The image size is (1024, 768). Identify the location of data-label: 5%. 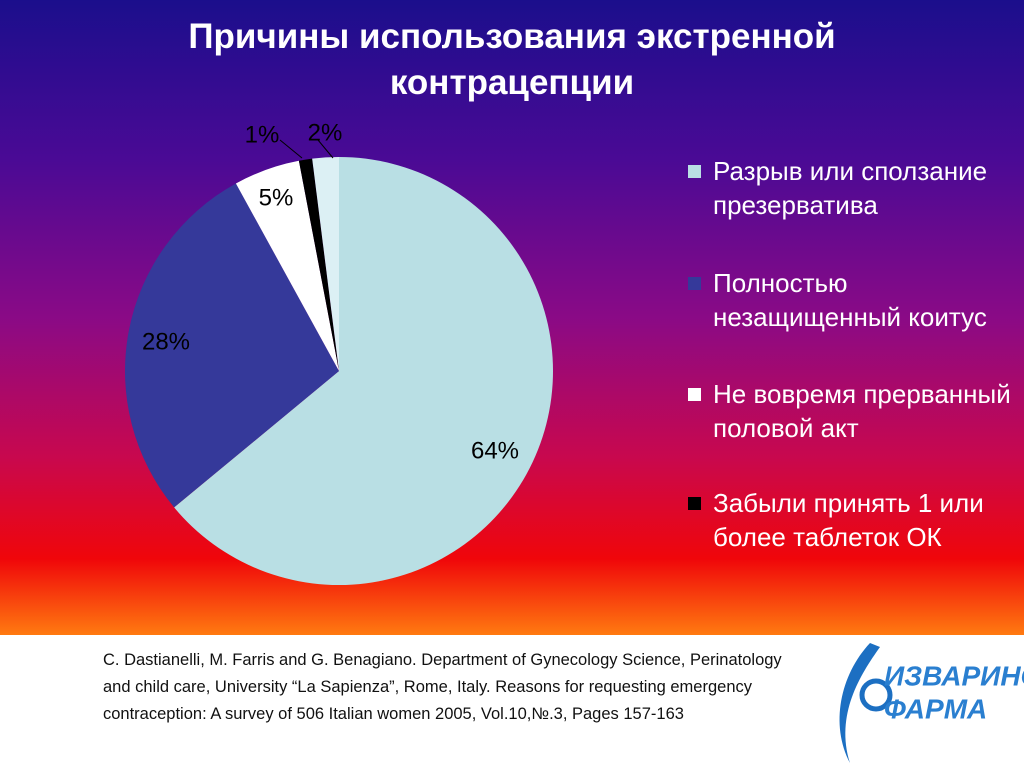
(276, 197).